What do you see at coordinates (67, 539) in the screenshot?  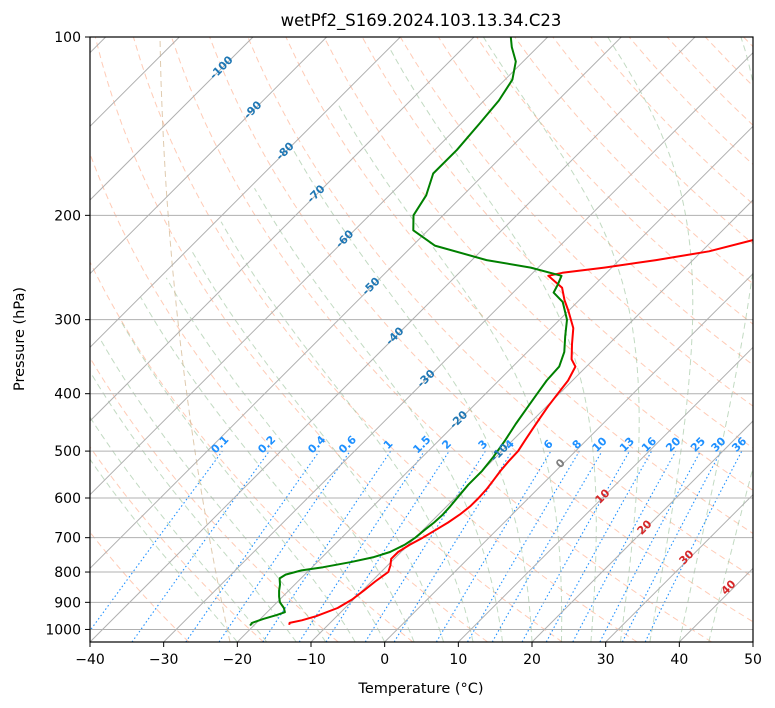 I see `y-tick-label: 700` at bounding box center [67, 539].